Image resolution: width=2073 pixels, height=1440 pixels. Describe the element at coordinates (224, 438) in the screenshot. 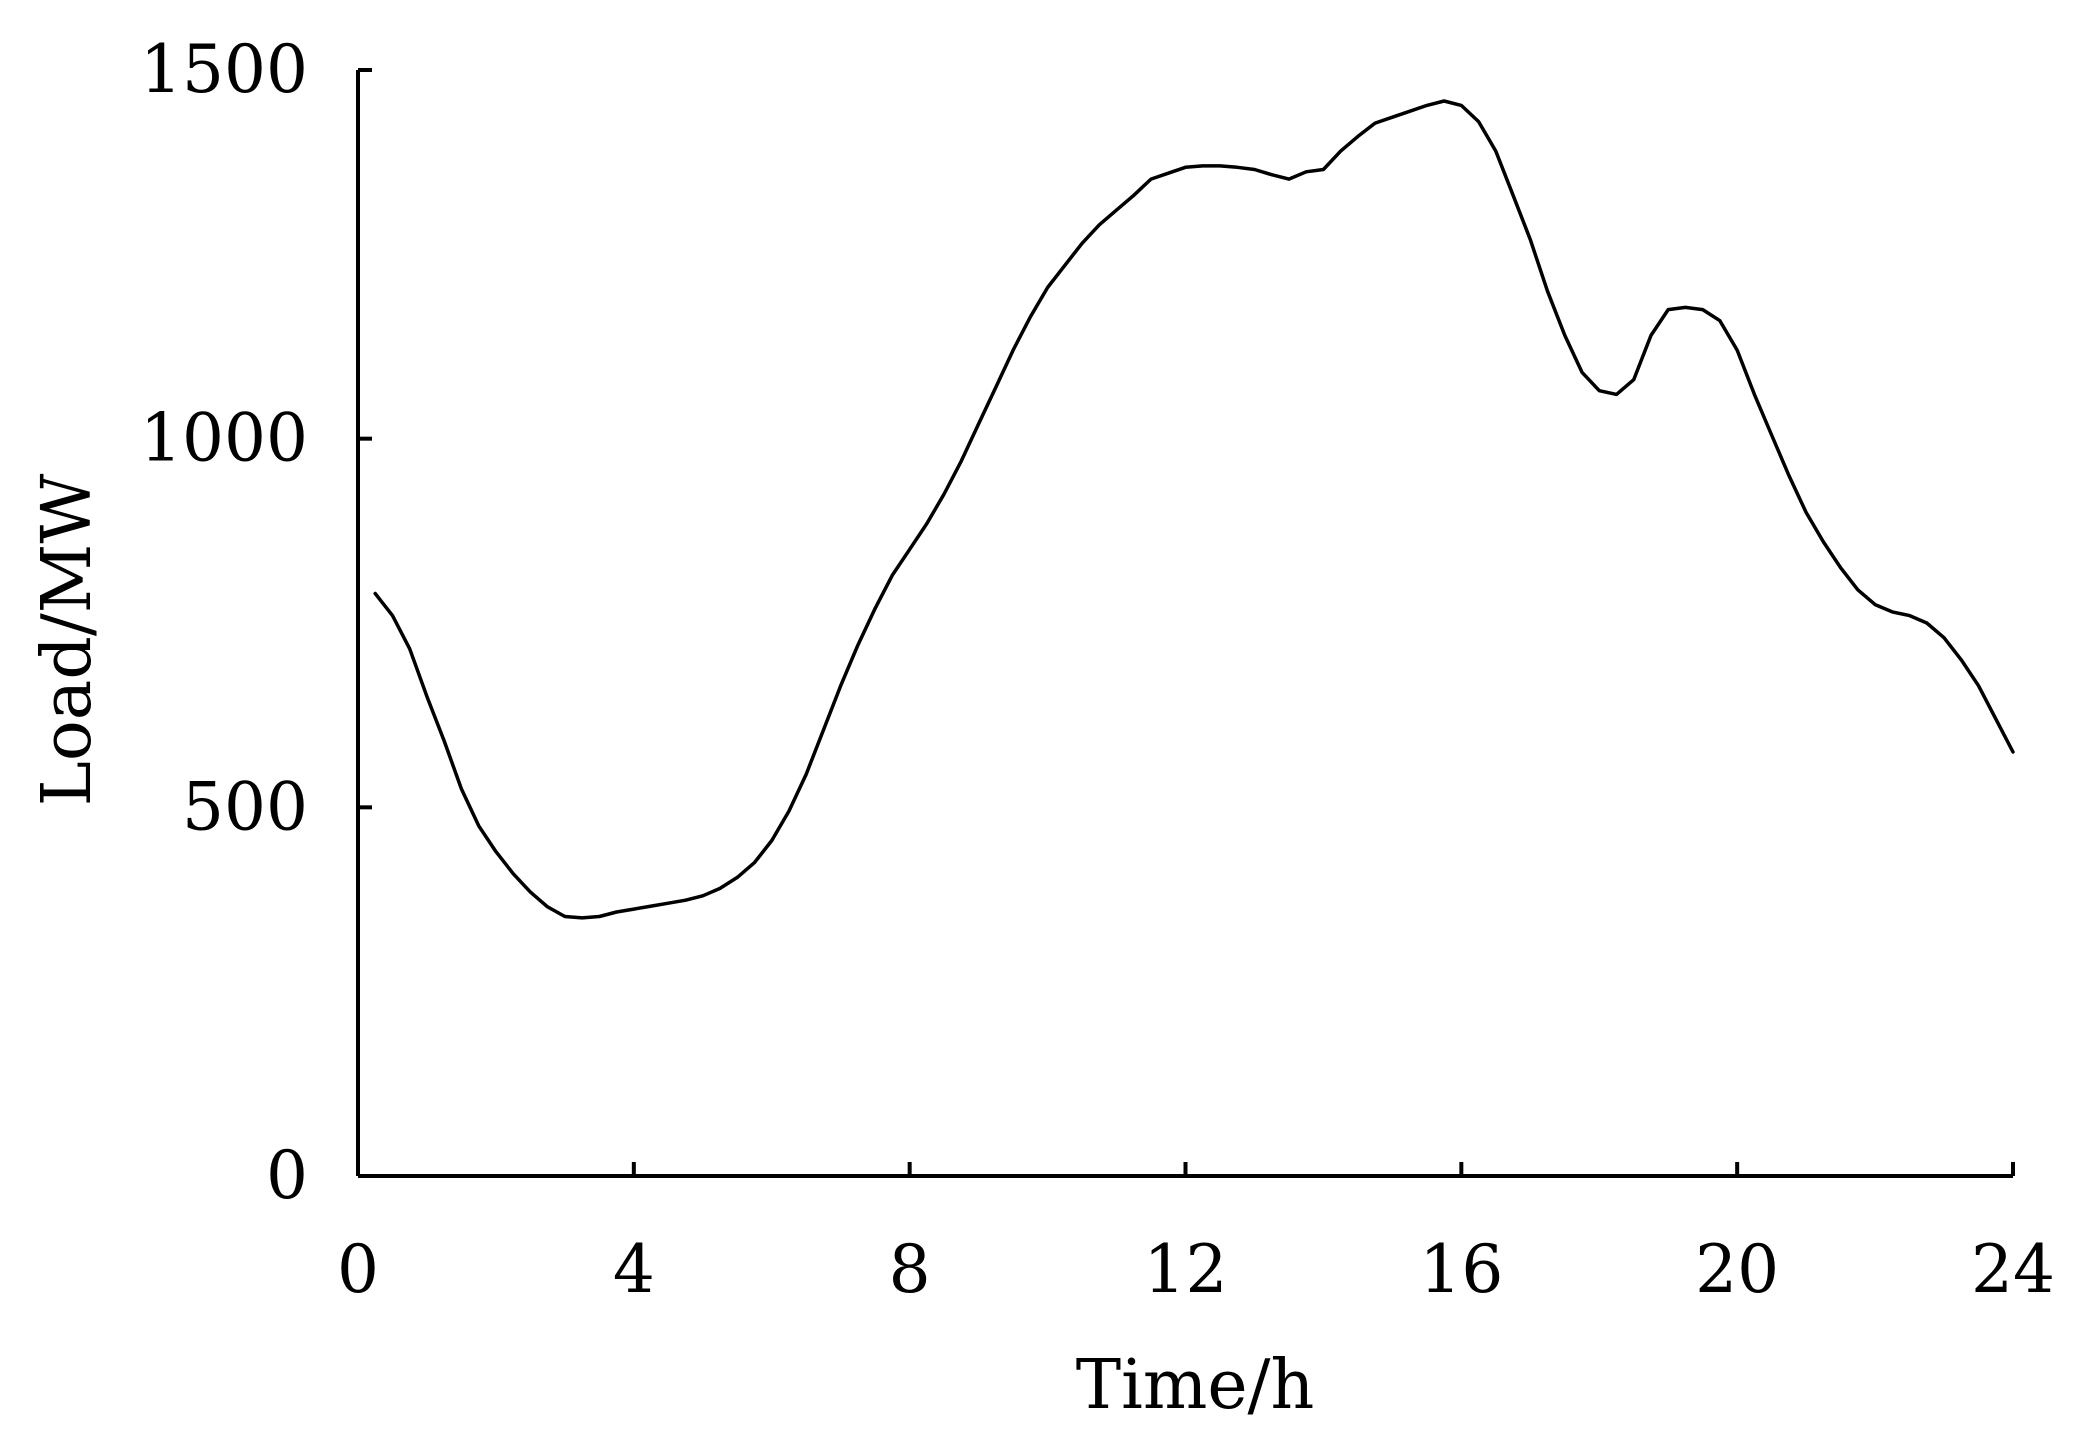

I see `y-tick-label: 1000` at that location.